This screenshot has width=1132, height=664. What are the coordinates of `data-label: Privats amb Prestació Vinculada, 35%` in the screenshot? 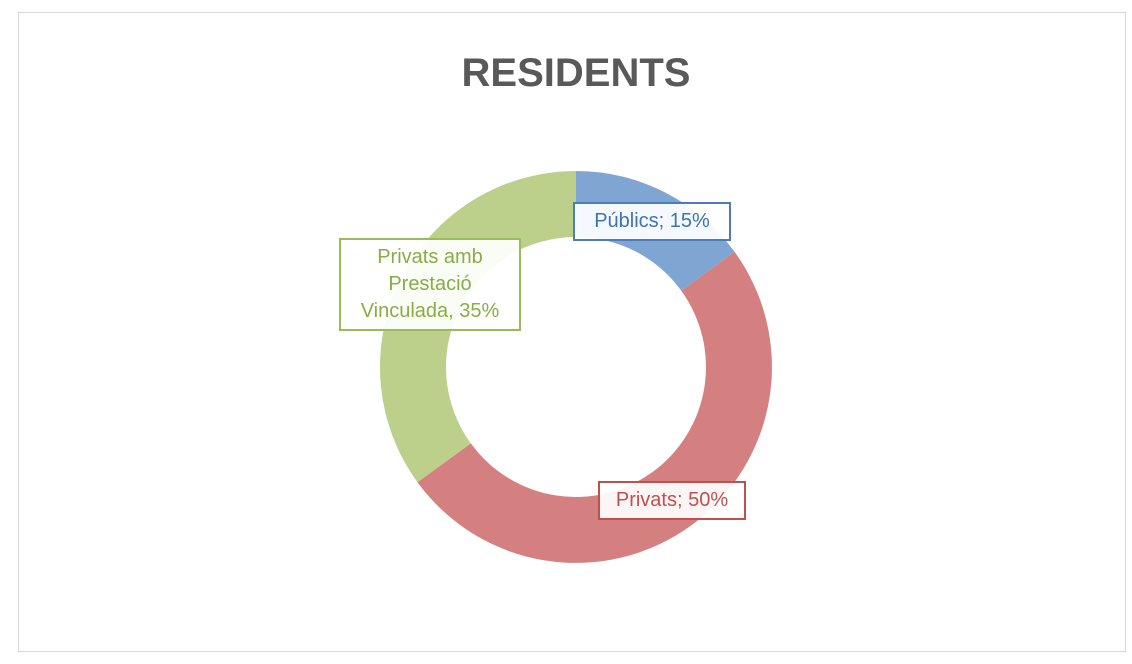 It's located at (430, 284).